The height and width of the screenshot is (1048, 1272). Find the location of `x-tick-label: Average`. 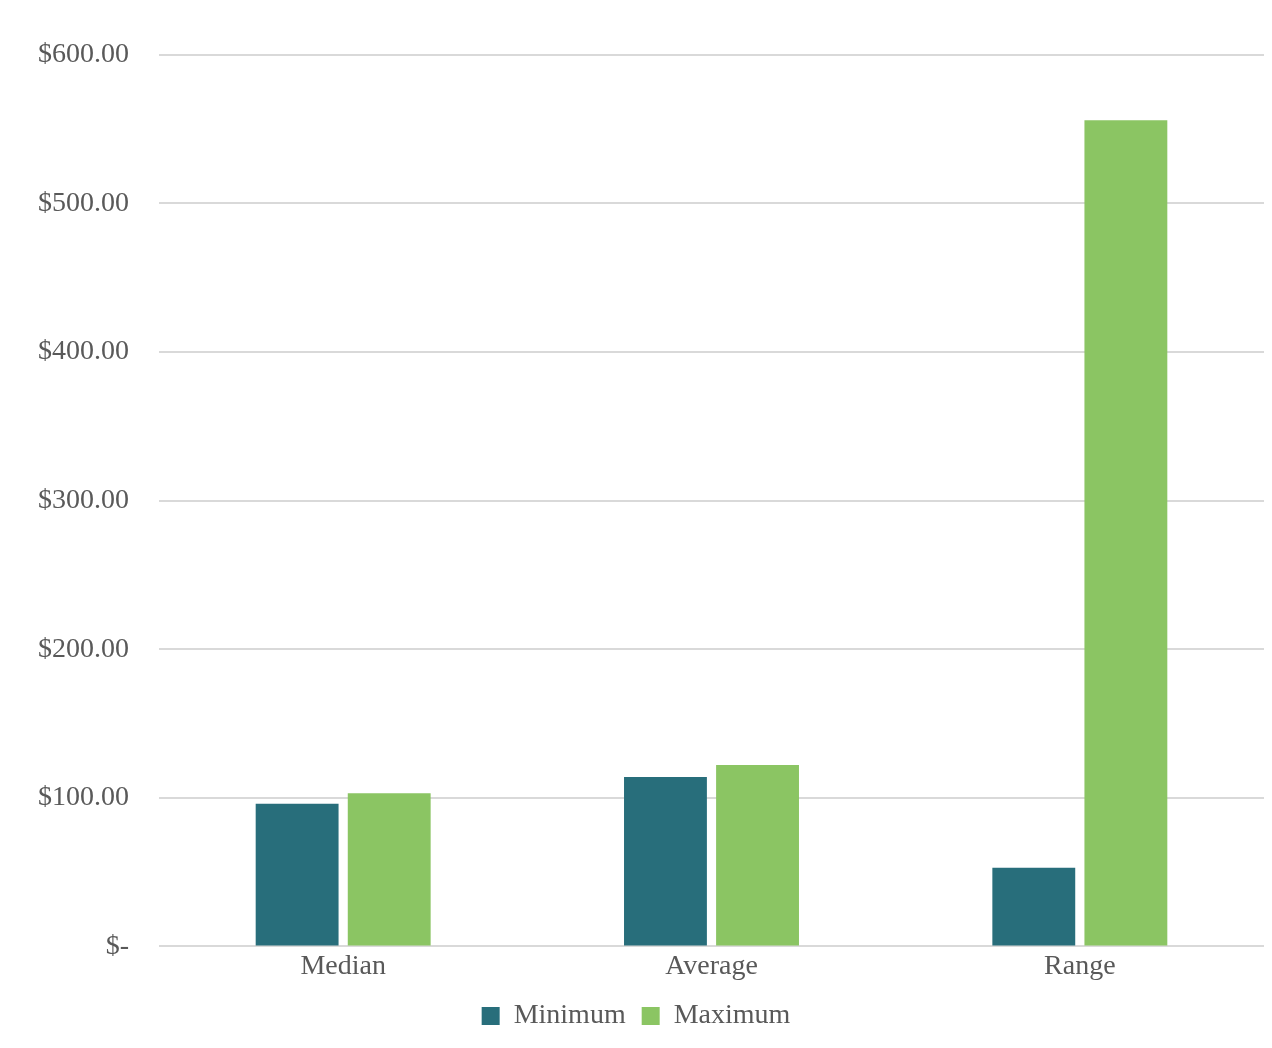

x-tick-label: Average is located at coordinates (711, 964).